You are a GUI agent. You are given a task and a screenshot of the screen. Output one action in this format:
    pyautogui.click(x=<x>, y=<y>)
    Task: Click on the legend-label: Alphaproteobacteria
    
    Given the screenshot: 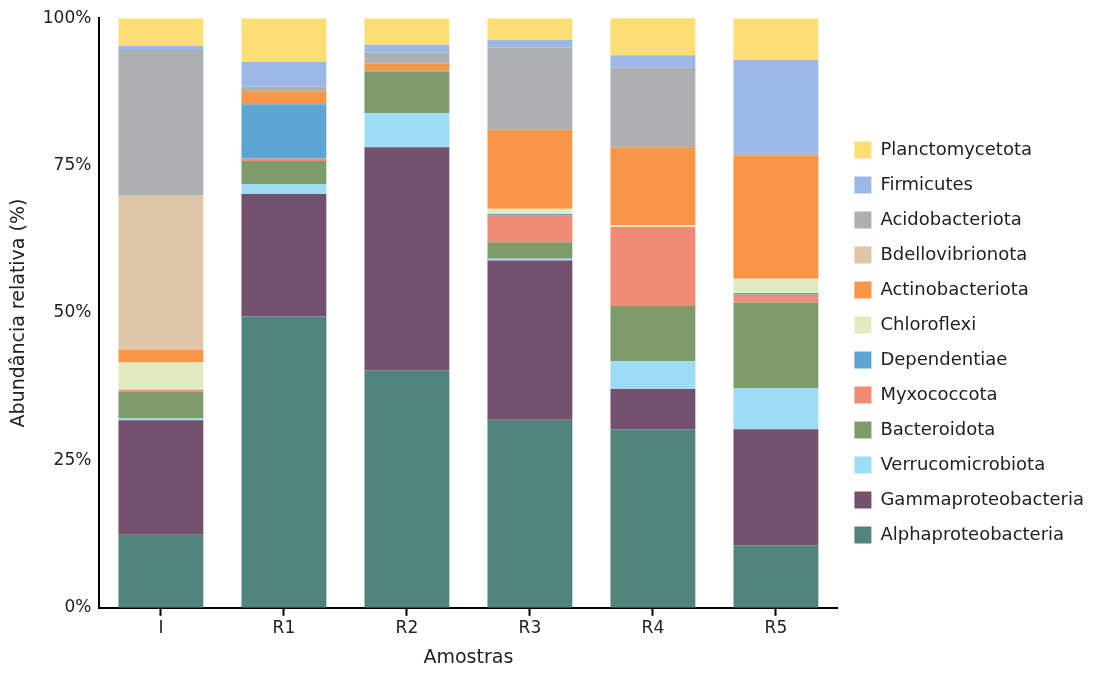 What is the action you would take?
    pyautogui.click(x=972, y=533)
    